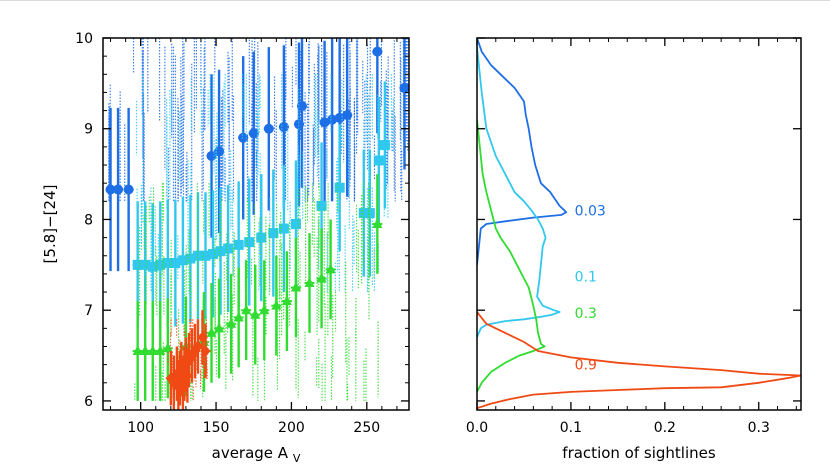  What do you see at coordinates (88, 130) in the screenshot?
I see `y-tick-label: 9` at bounding box center [88, 130].